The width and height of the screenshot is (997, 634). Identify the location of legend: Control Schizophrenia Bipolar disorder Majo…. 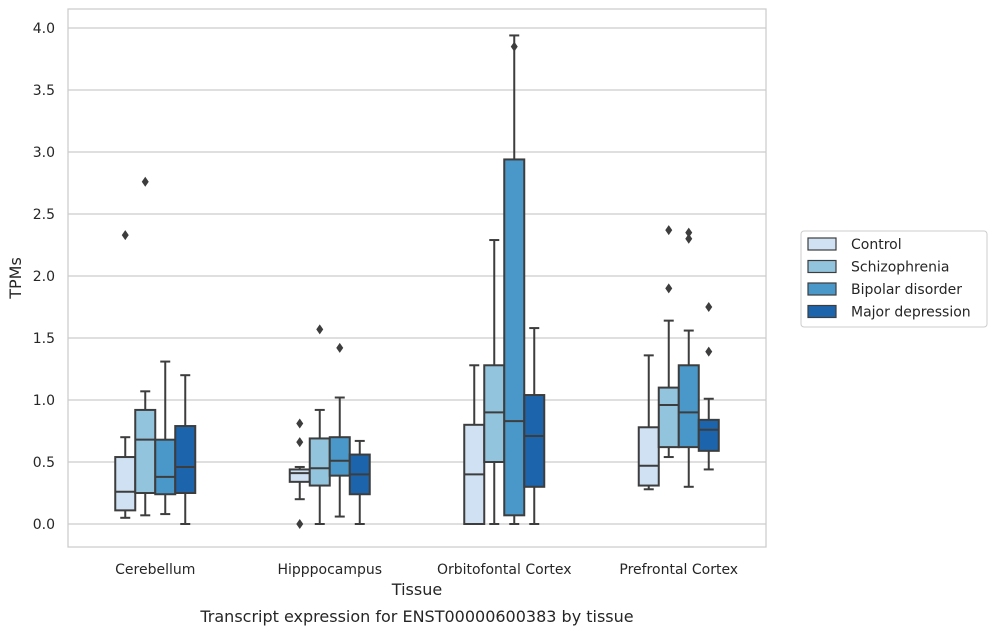
(894, 279).